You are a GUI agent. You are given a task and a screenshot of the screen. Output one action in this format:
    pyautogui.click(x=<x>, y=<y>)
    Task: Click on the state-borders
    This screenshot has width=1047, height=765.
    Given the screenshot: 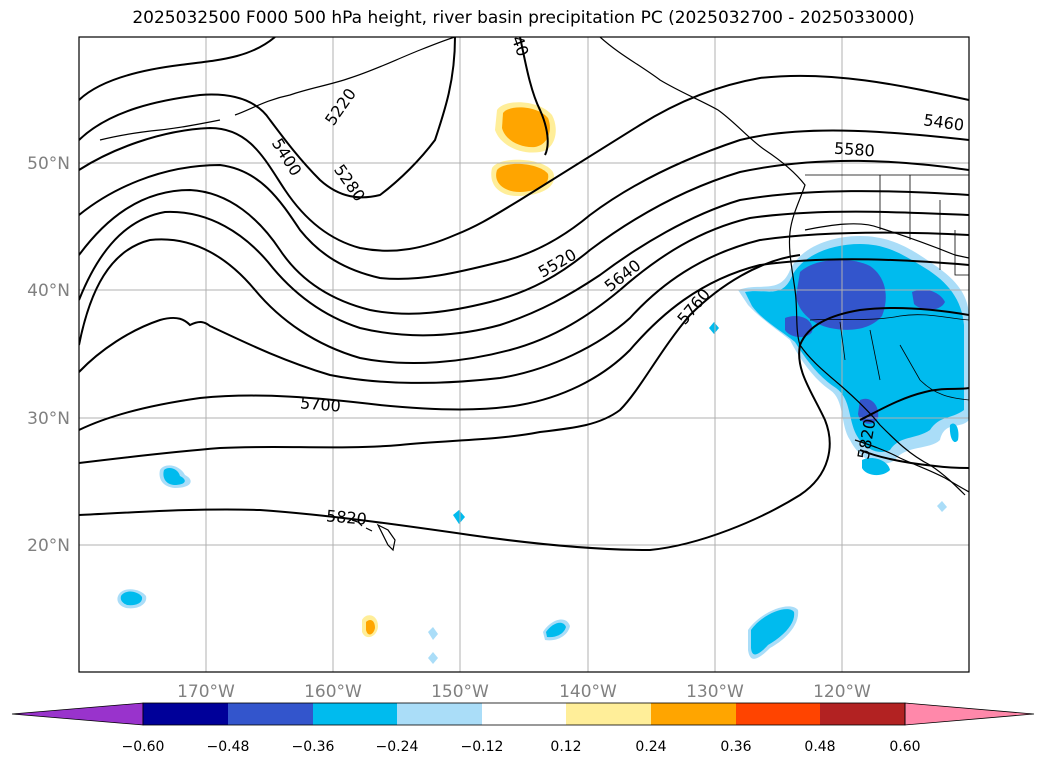 What is the action you would take?
    pyautogui.click(x=887, y=225)
    